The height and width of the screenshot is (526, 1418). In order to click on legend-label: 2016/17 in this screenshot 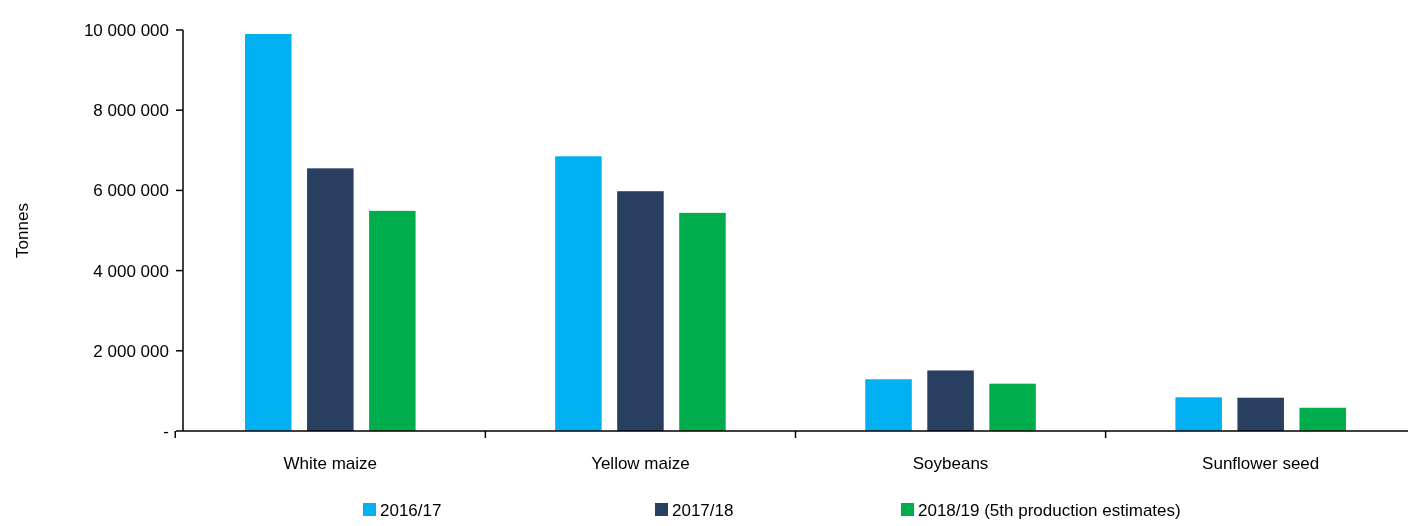, I will do `click(411, 510)`.